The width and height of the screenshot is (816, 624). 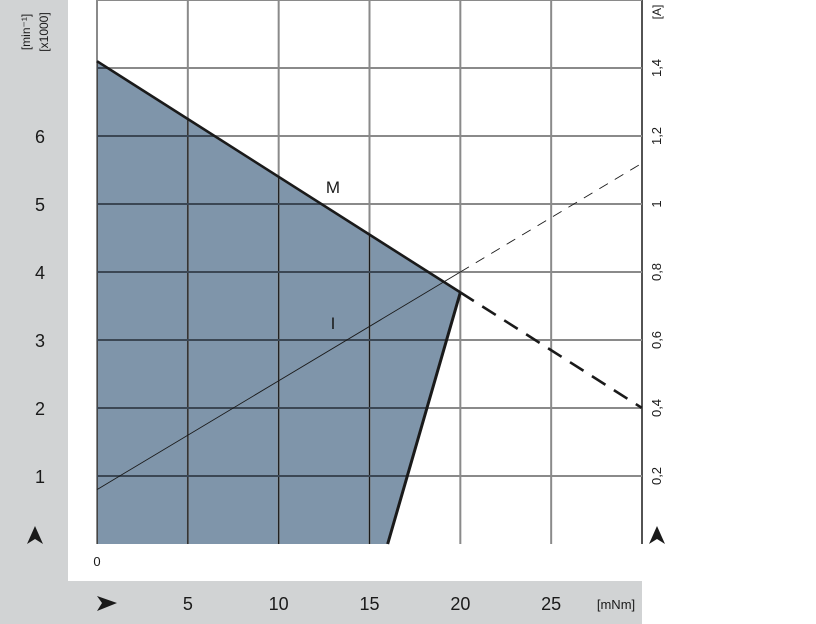 What do you see at coordinates (40, 137) in the screenshot?
I see `y-left-tick-label: 6` at bounding box center [40, 137].